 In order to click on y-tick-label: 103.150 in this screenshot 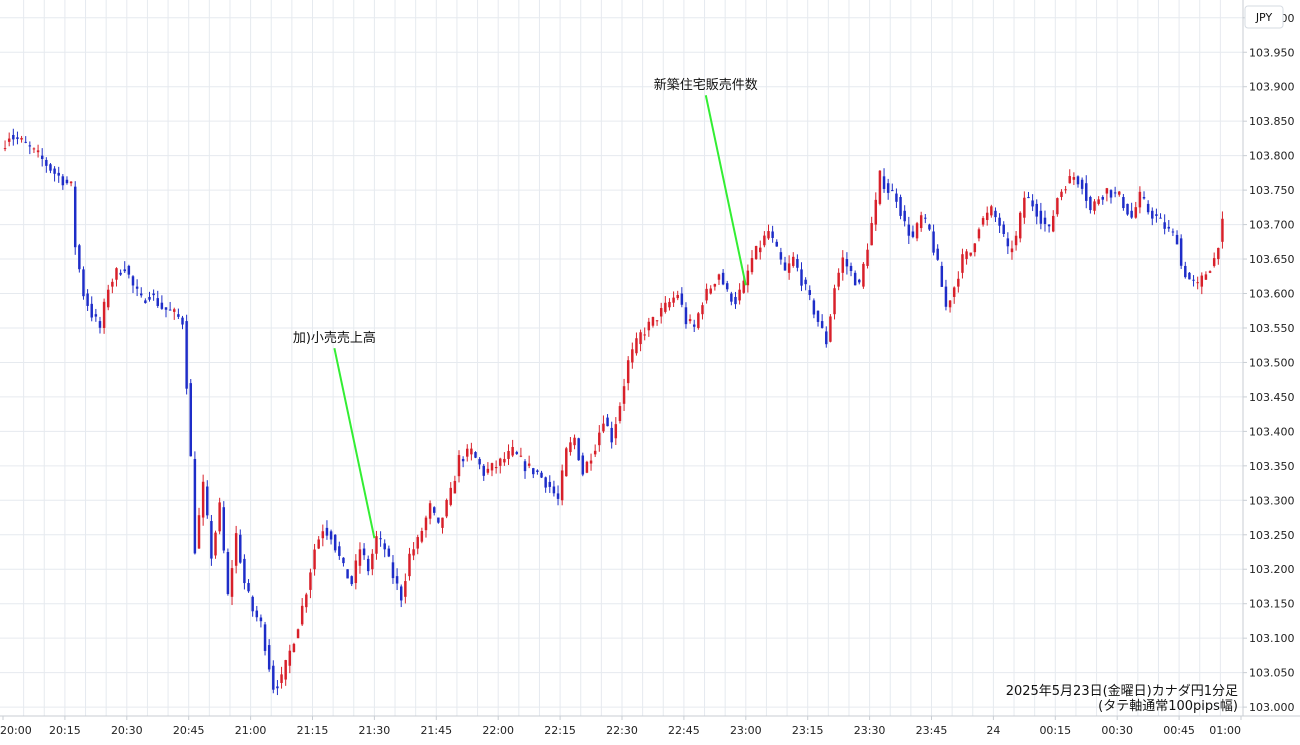, I will do `click(1272, 604)`.